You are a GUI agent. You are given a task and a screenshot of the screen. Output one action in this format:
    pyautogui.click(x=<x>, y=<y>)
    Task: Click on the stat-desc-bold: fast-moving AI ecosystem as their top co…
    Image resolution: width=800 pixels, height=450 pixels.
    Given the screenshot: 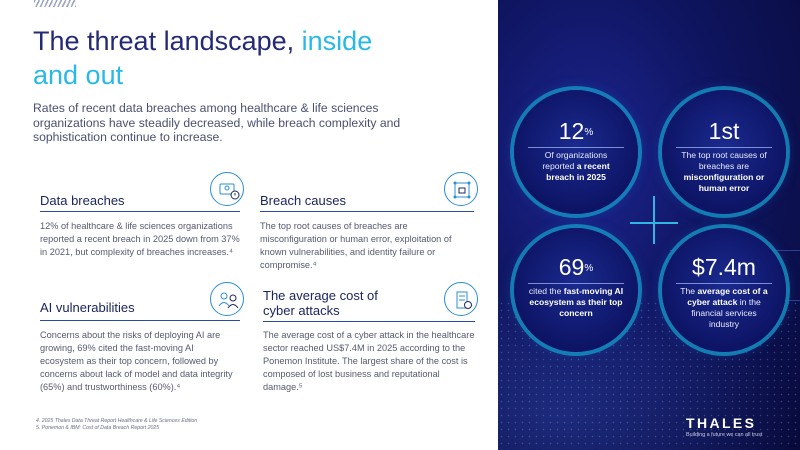 What is the action you would take?
    pyautogui.click(x=576, y=302)
    